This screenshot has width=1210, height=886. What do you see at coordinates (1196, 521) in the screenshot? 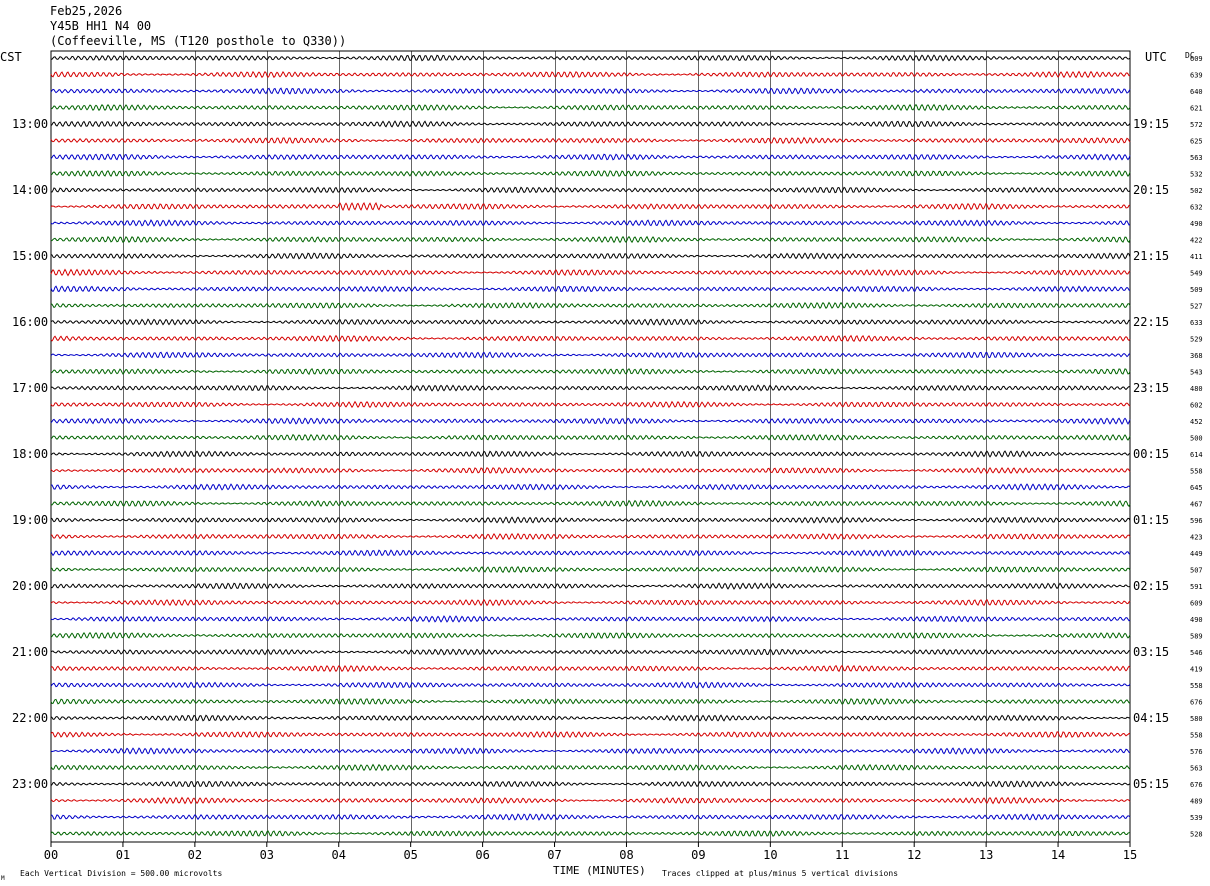
I see `dc-offset-label: 596` at bounding box center [1196, 521].